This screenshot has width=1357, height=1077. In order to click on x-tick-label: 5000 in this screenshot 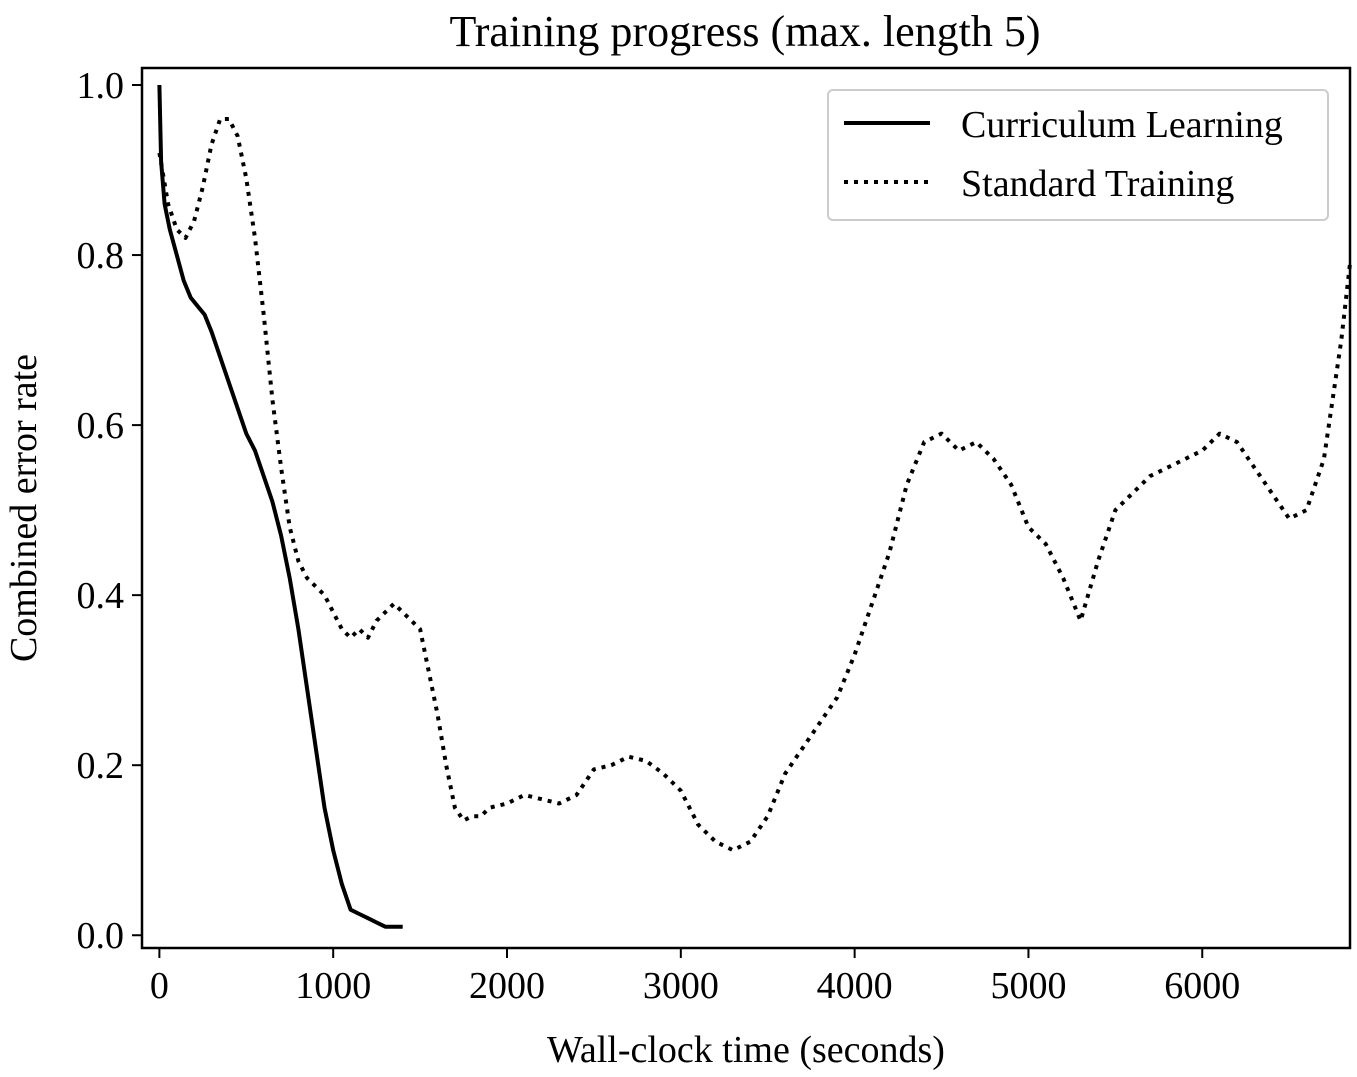, I will do `click(1028, 986)`.